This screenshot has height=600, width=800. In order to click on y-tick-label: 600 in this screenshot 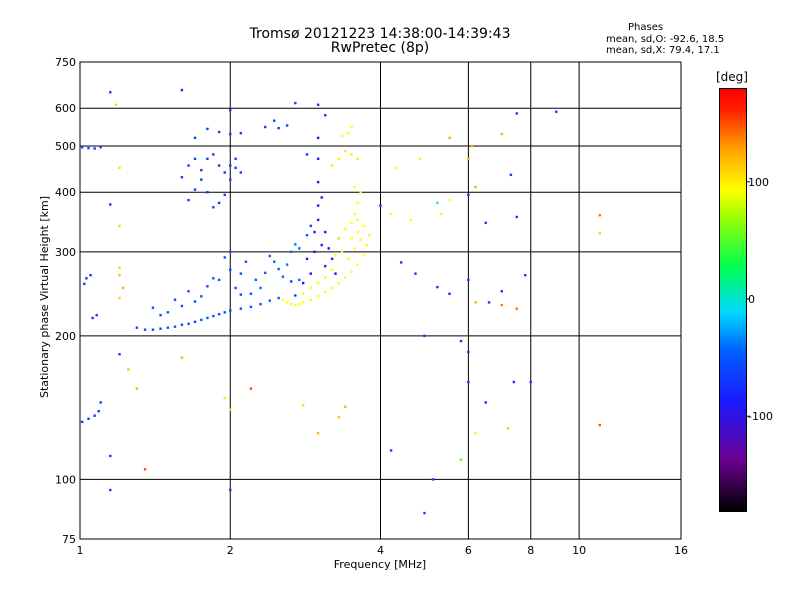, I will do `click(65, 108)`.